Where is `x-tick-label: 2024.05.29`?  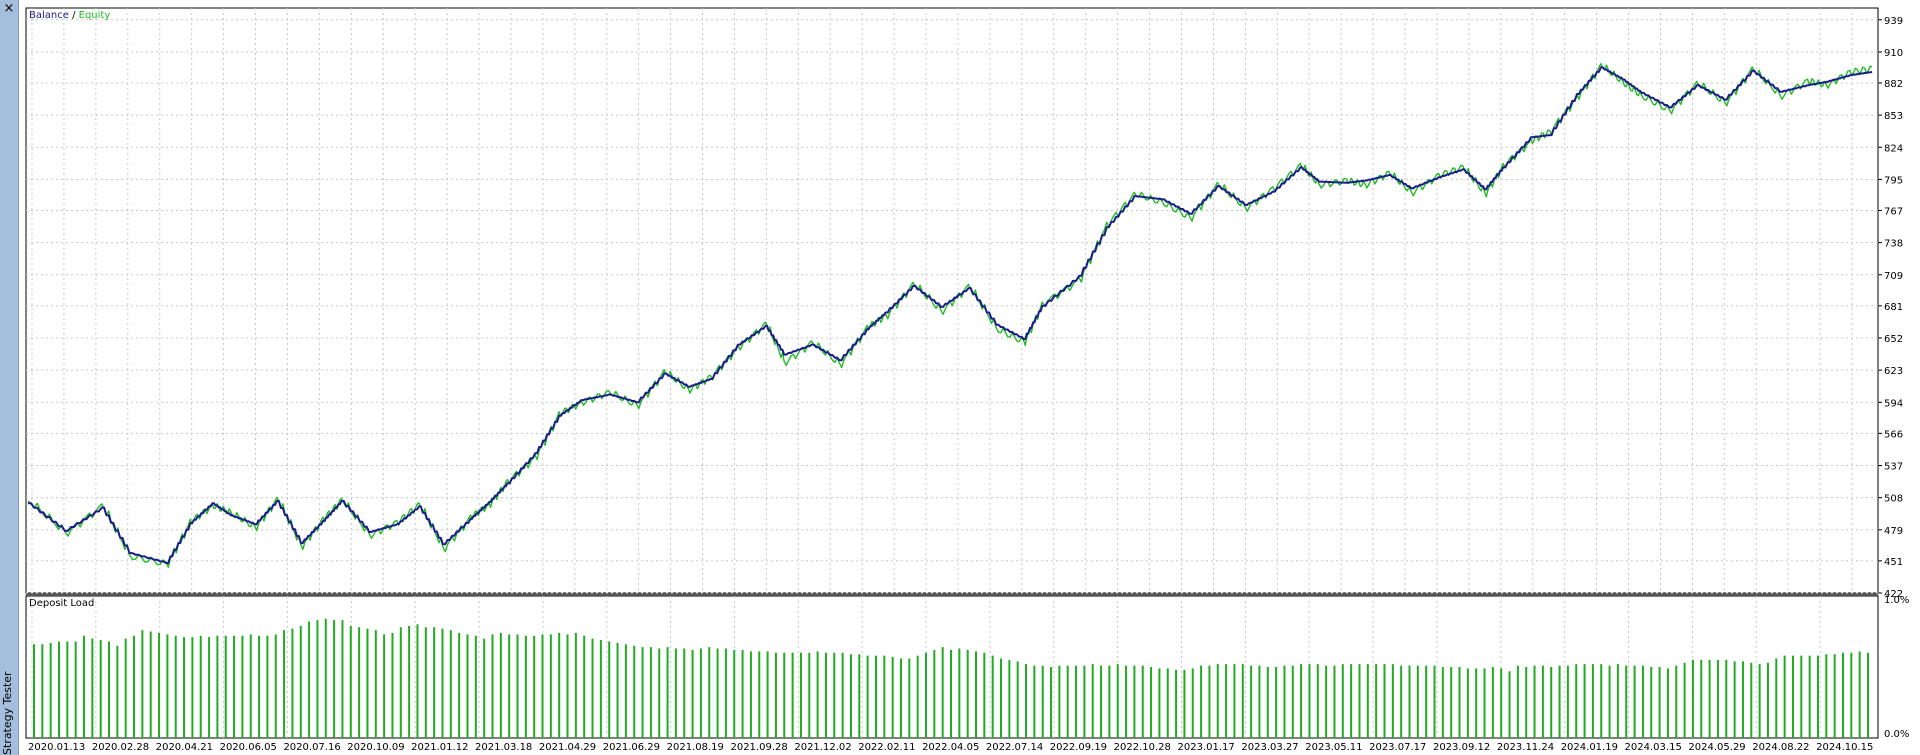
x-tick-label: 2024.05.29 is located at coordinates (1716, 747).